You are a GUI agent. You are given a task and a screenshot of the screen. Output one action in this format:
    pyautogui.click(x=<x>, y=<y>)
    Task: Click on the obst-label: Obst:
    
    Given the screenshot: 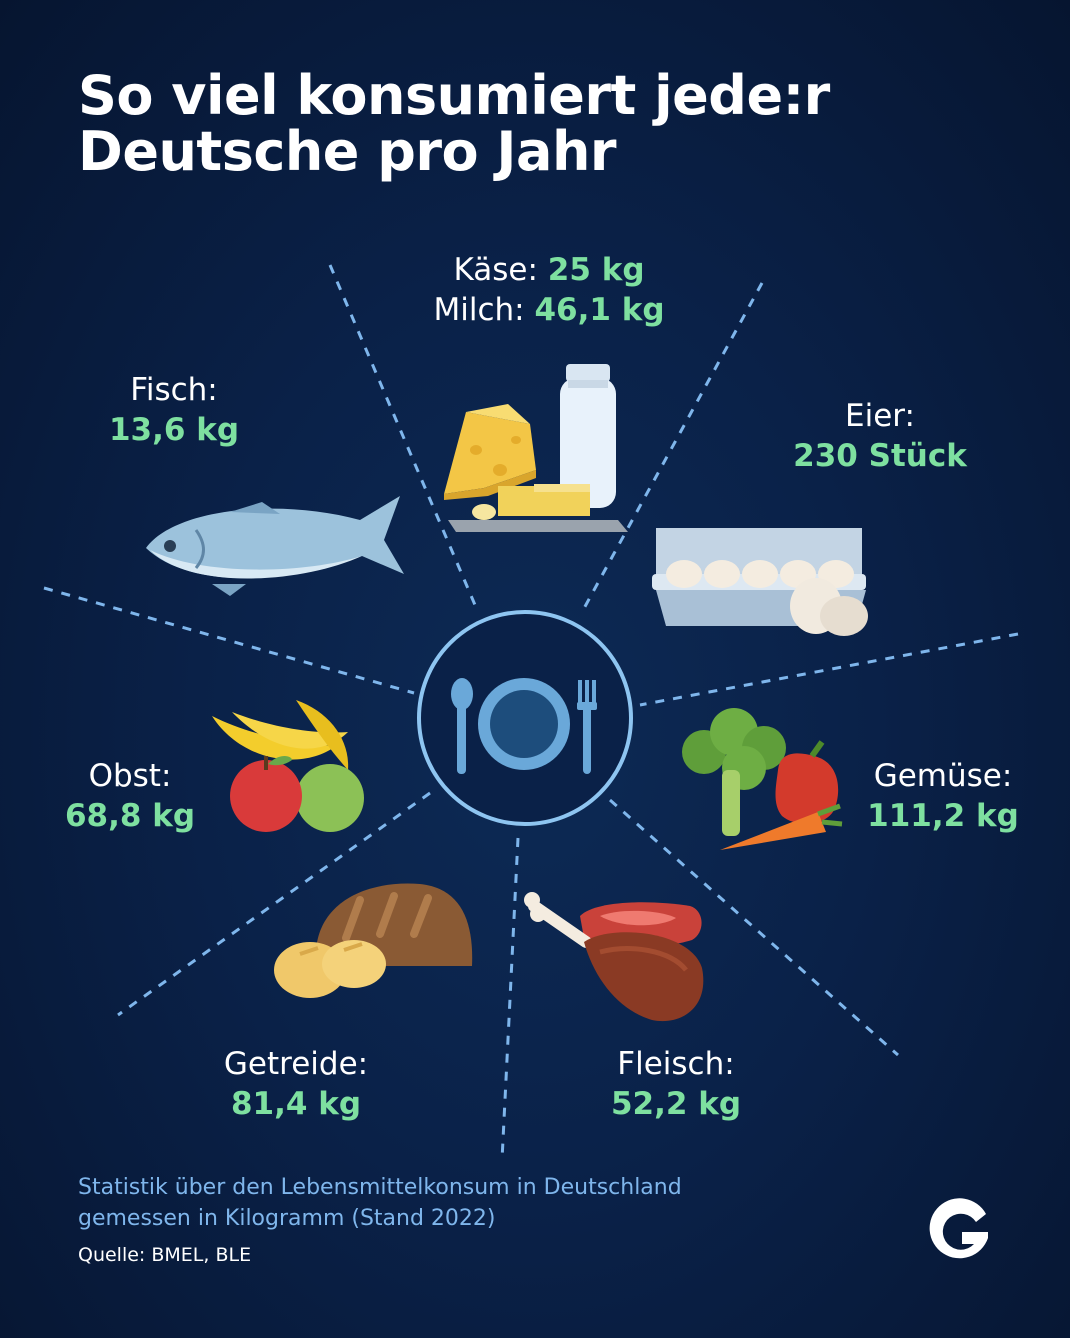 What is the action you would take?
    pyautogui.click(x=130, y=776)
    